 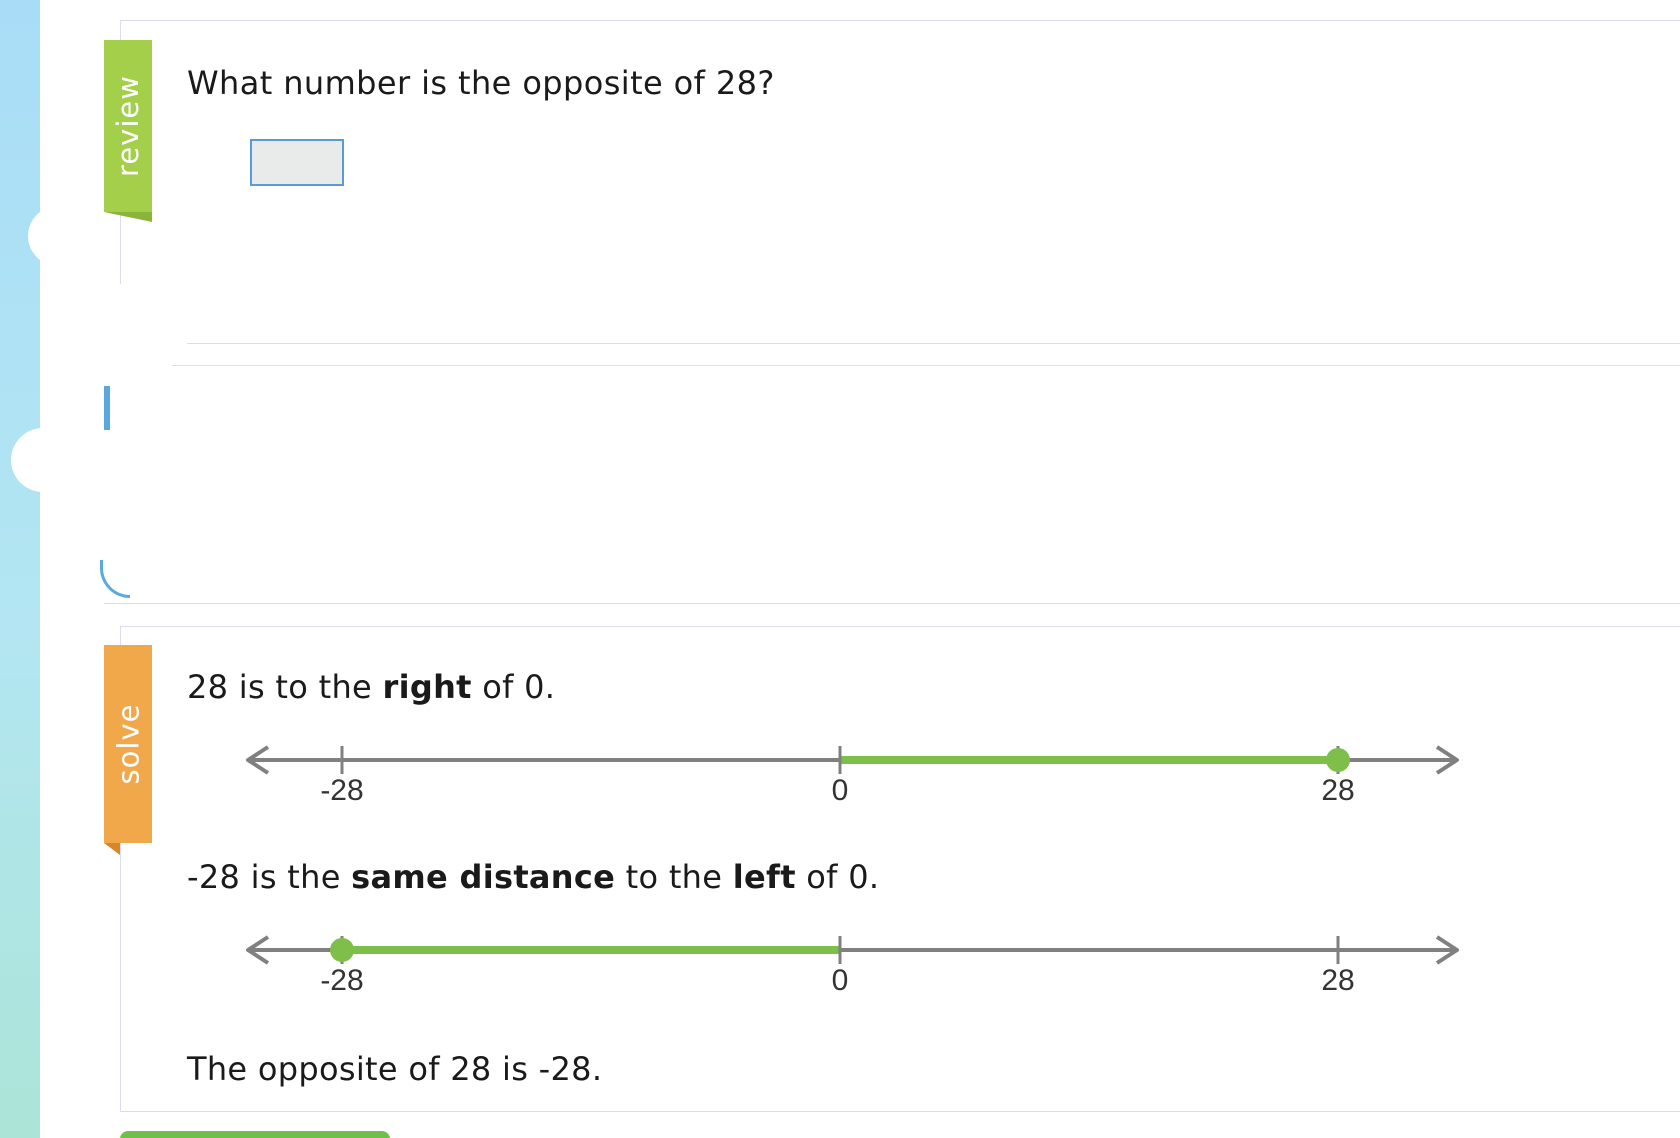 I want to click on answer-input, so click(x=297, y=162).